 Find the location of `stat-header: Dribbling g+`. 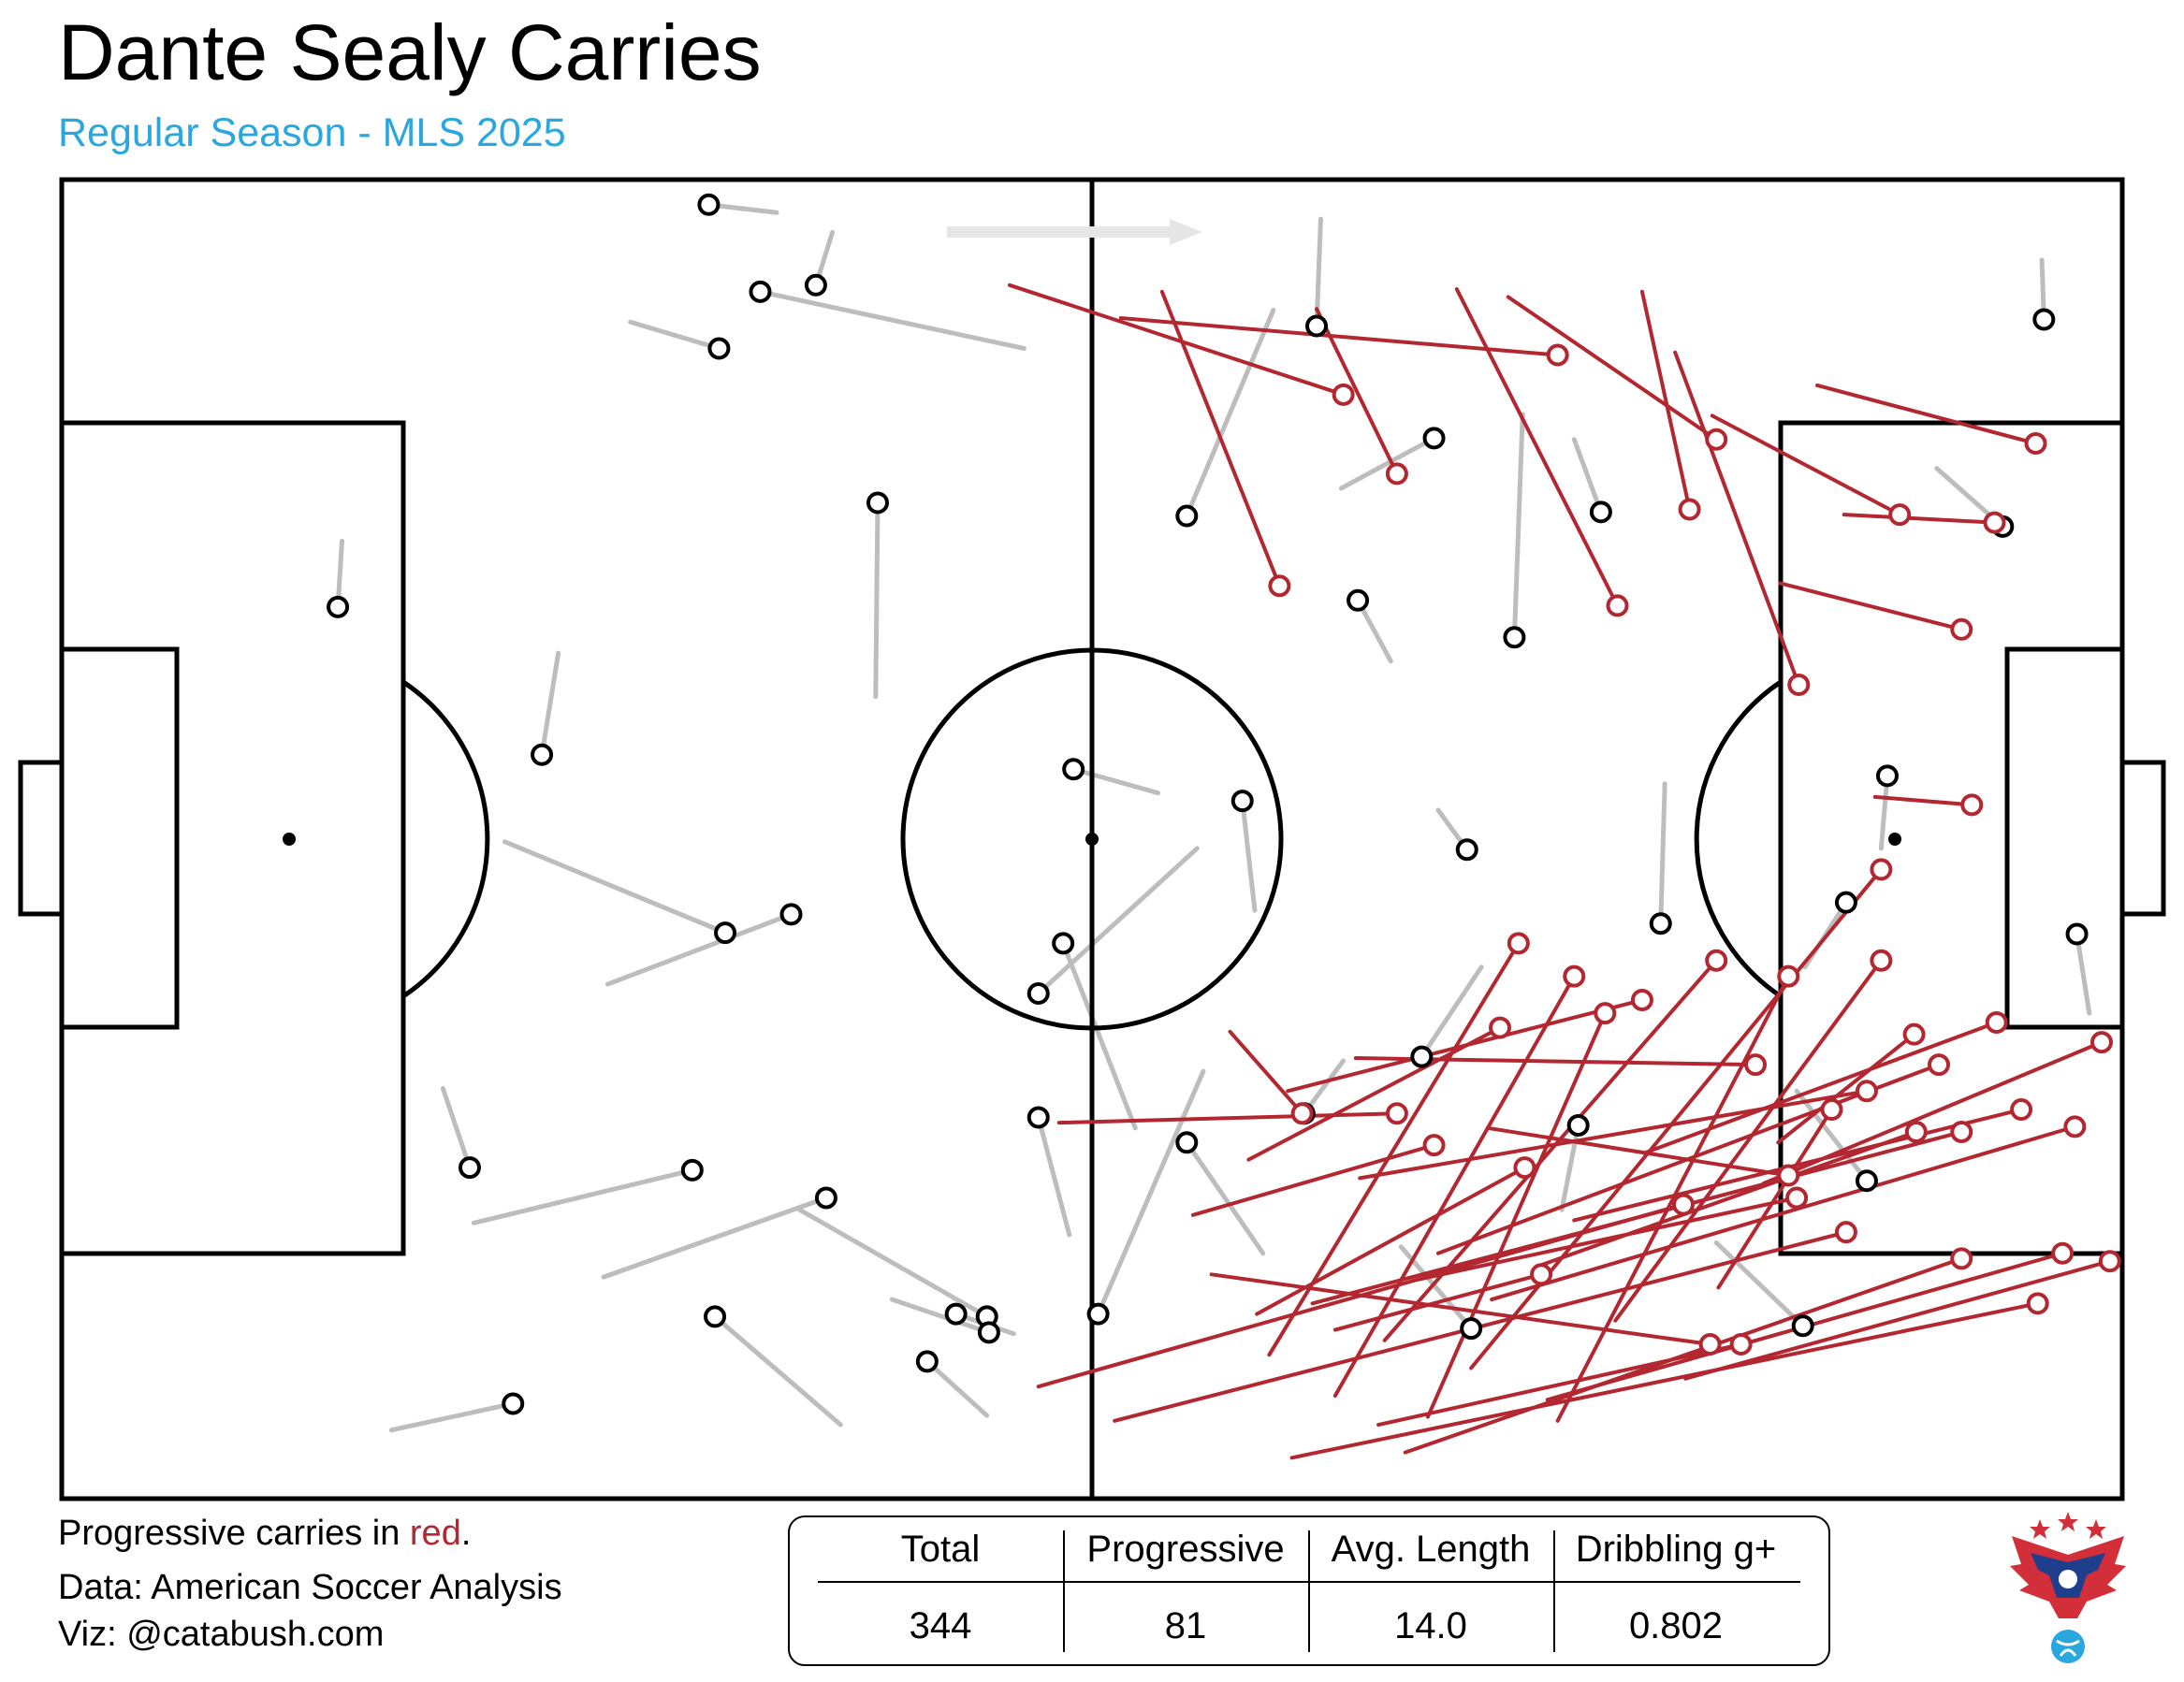

stat-header: Dribbling g+ is located at coordinates (1676, 1549).